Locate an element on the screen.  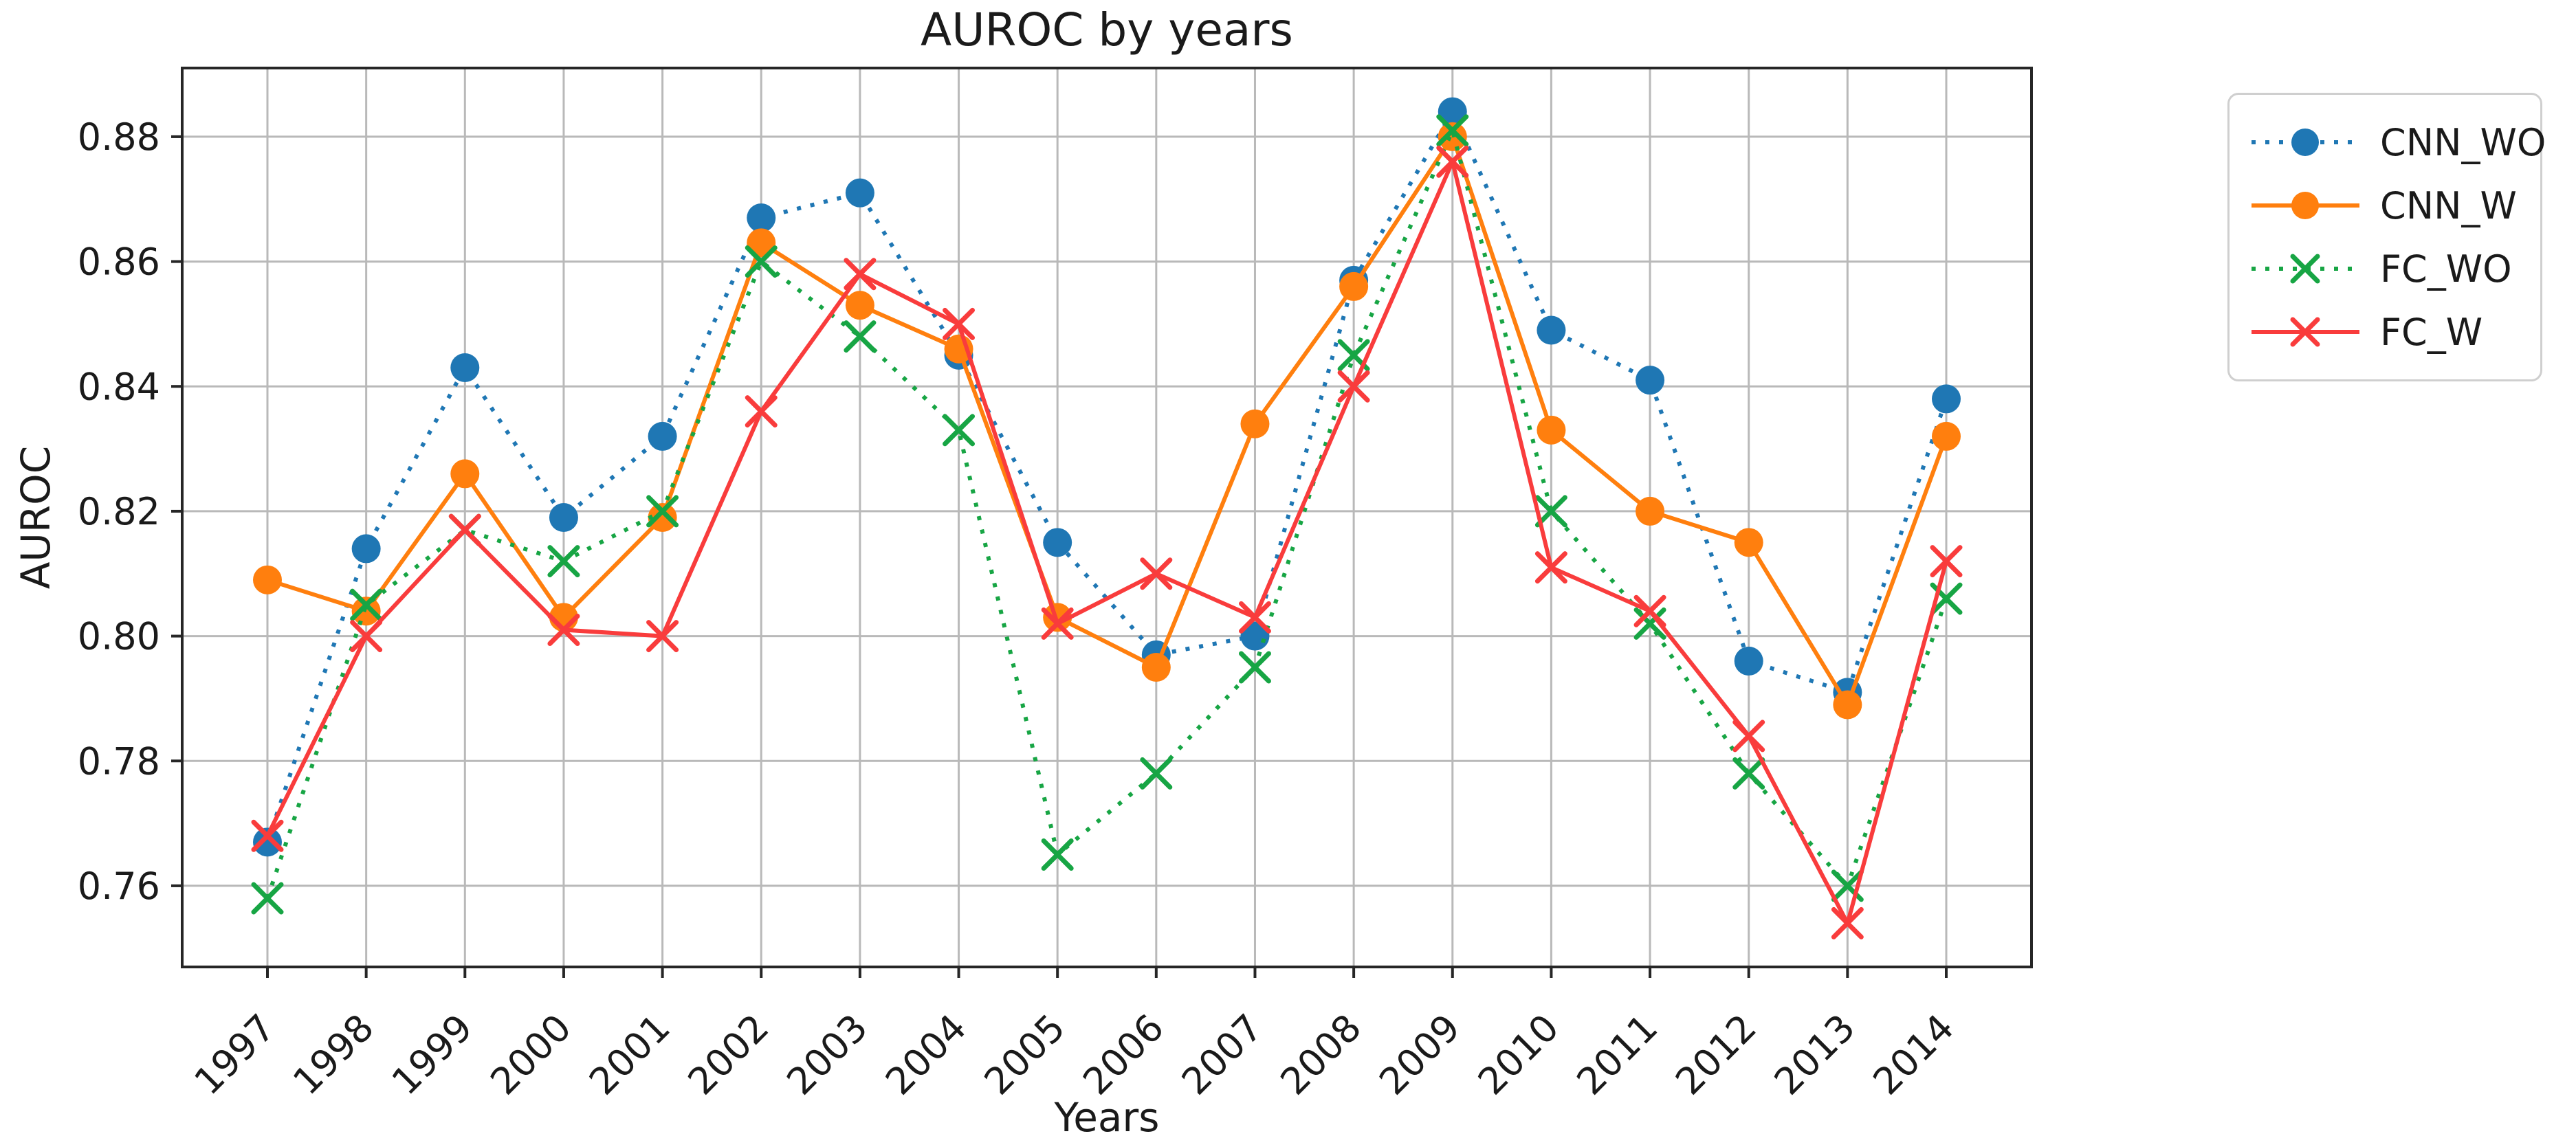
marker-CNN_WO-2007 is located at coordinates (1255, 636).